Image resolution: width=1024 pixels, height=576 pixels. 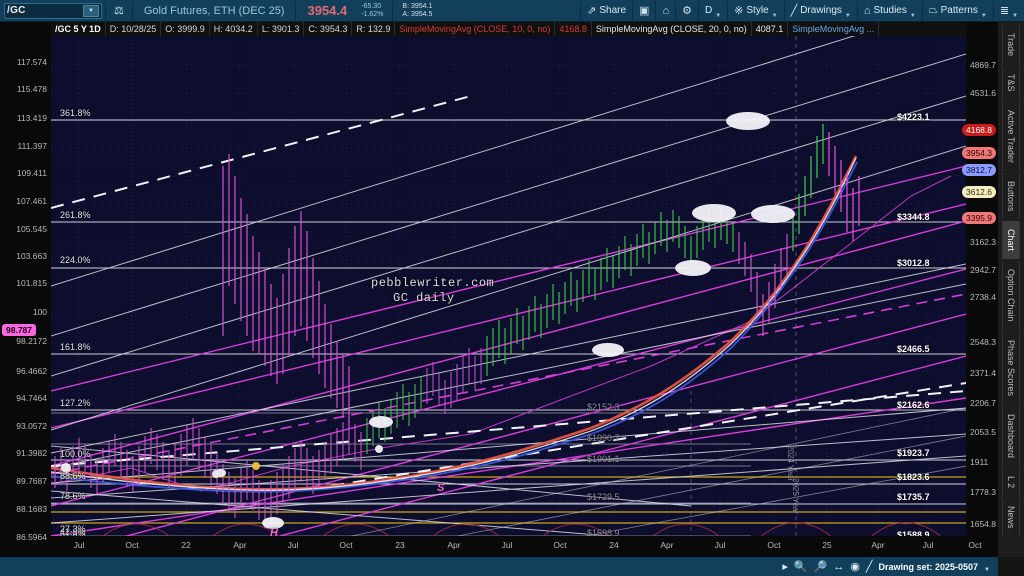 I want to click on fib-label-361: 361.8%, so click(x=75, y=113).